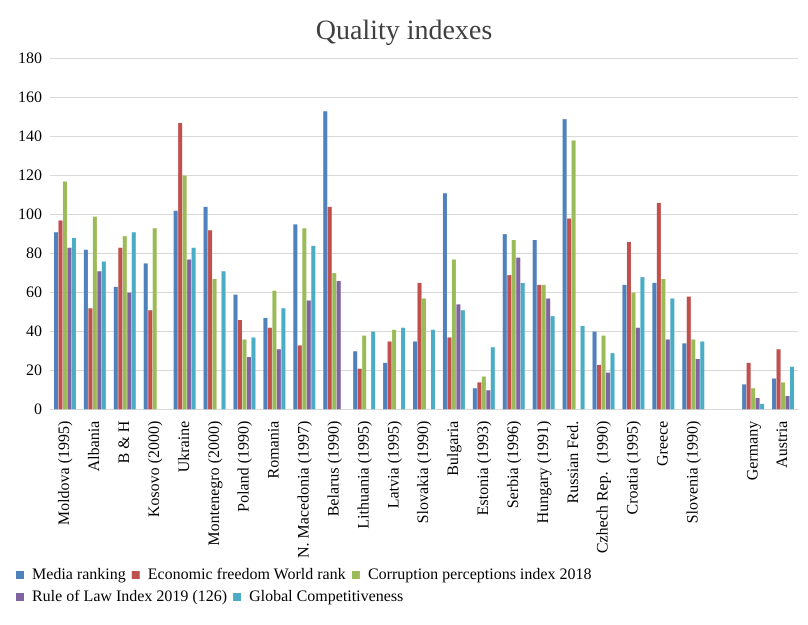 This screenshot has width=808, height=625. I want to click on y-tick-label: 120, so click(30, 175).